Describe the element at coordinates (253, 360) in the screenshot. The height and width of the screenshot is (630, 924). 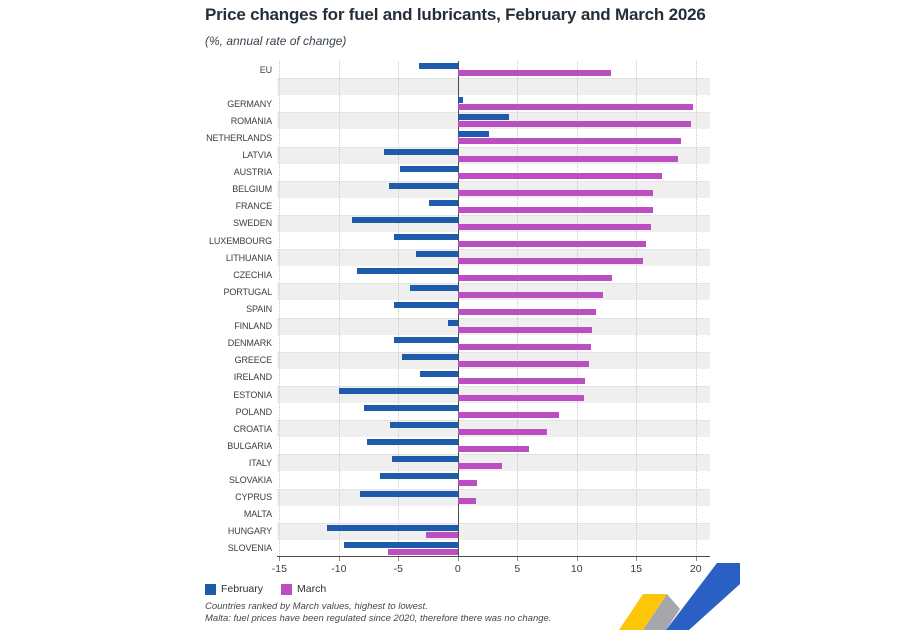
I see `country-label-greece: GREECE` at that location.